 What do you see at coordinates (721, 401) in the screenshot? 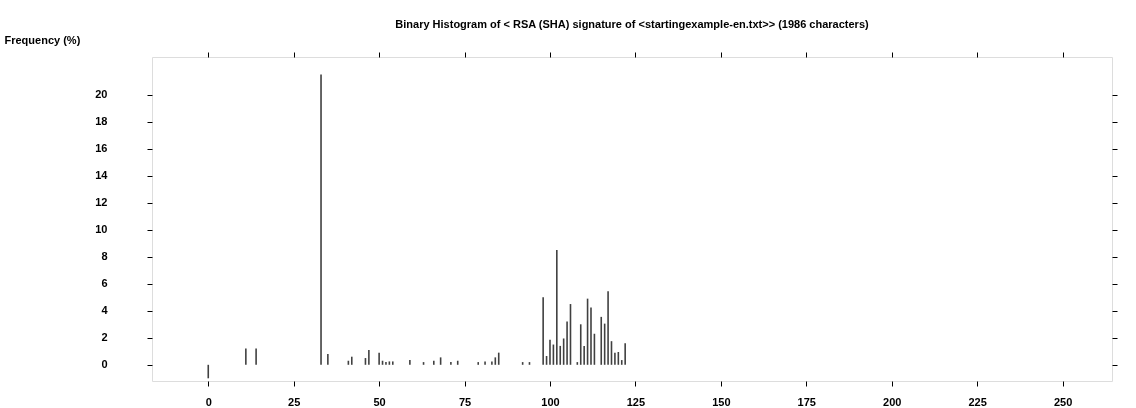
I see `x-tick-label: 150` at bounding box center [721, 401].